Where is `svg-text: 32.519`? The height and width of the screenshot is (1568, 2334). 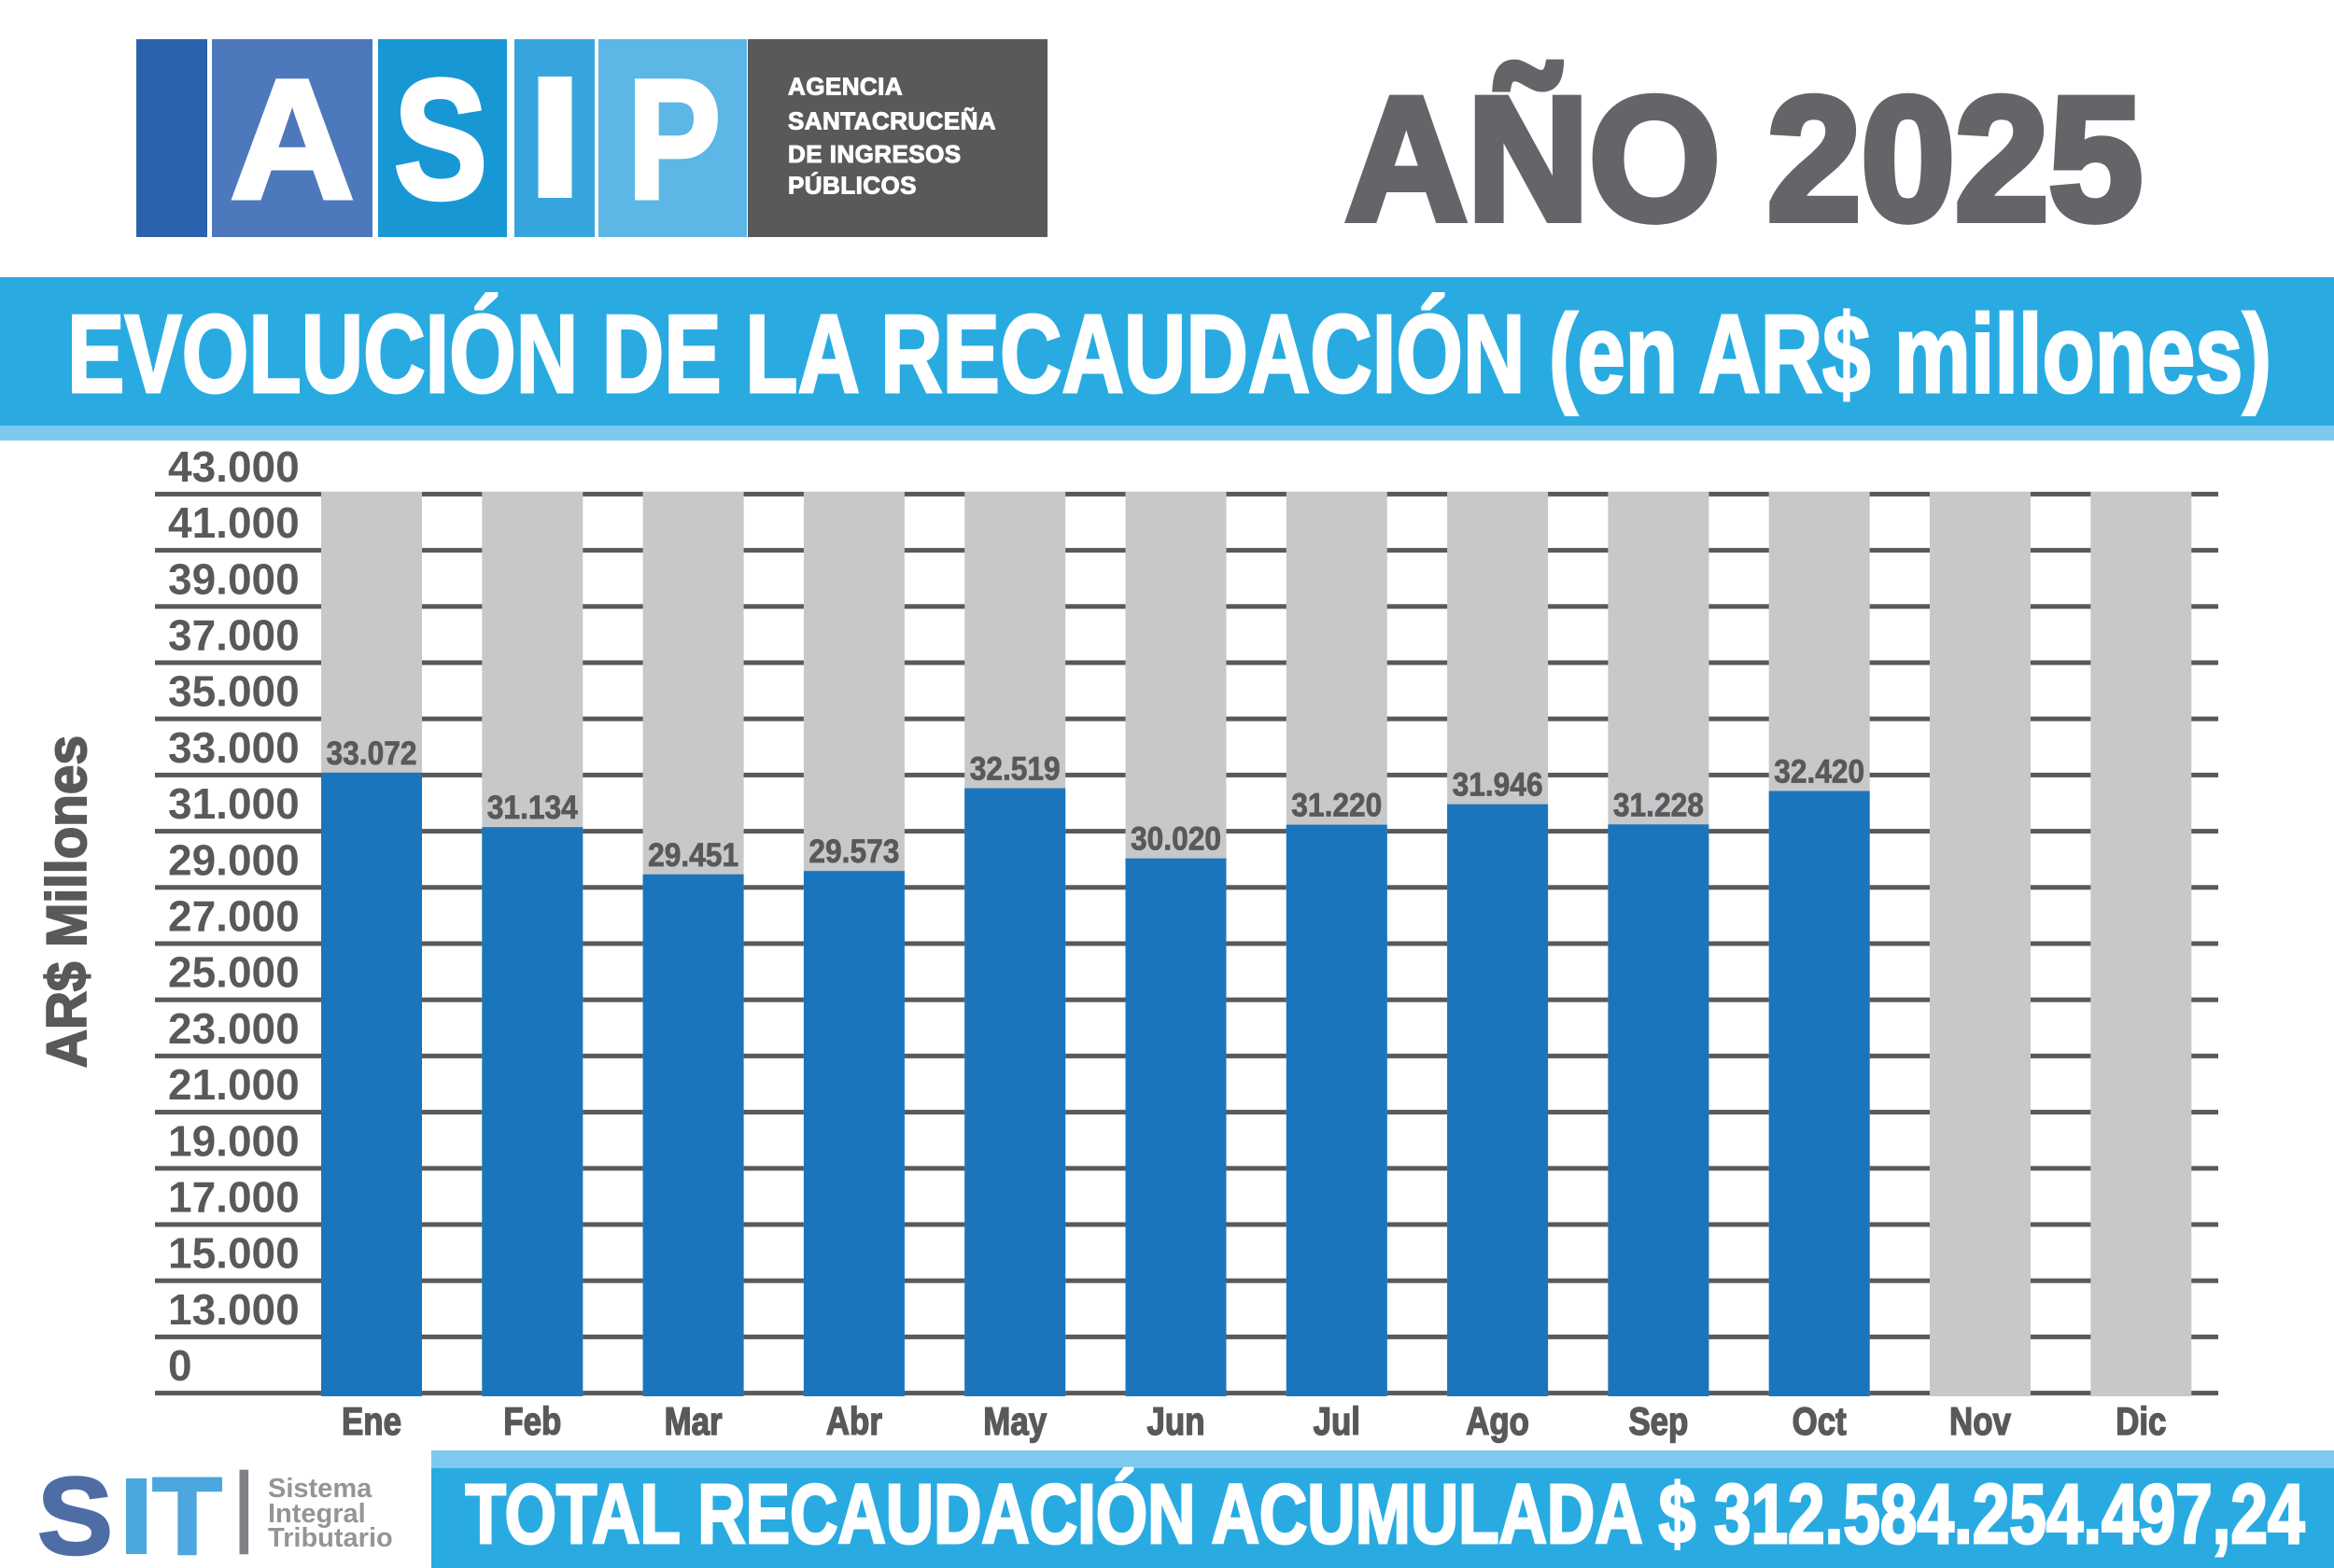
svg-text: 32.519 is located at coordinates (1015, 769).